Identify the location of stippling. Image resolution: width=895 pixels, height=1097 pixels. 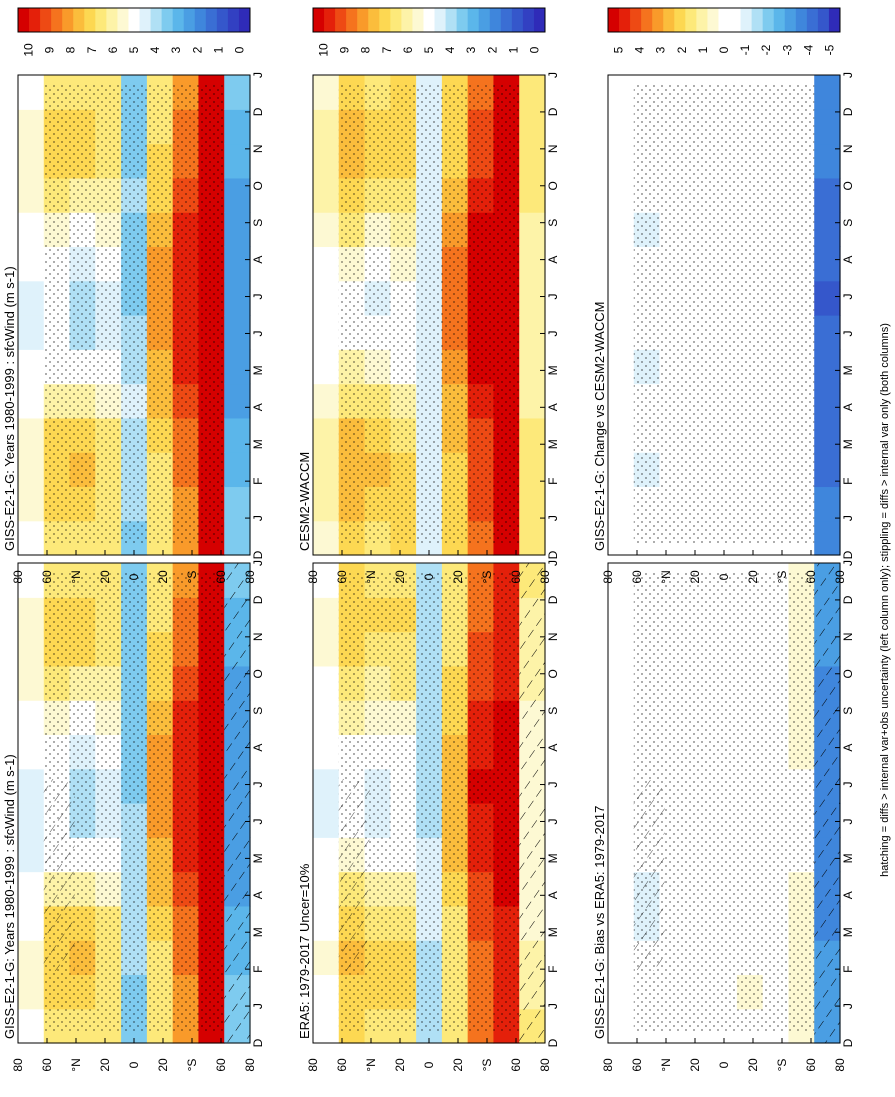
(134, 315).